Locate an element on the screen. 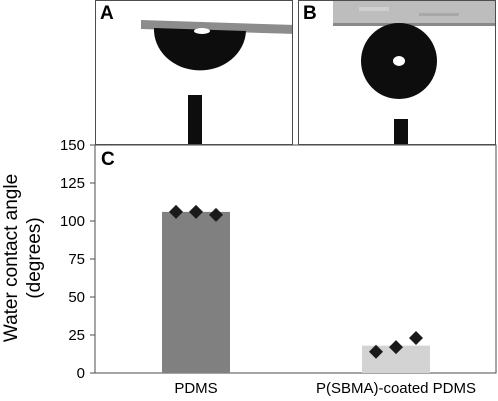 This screenshot has height=401, width=498. panel-letter-b: B is located at coordinates (310, 13).